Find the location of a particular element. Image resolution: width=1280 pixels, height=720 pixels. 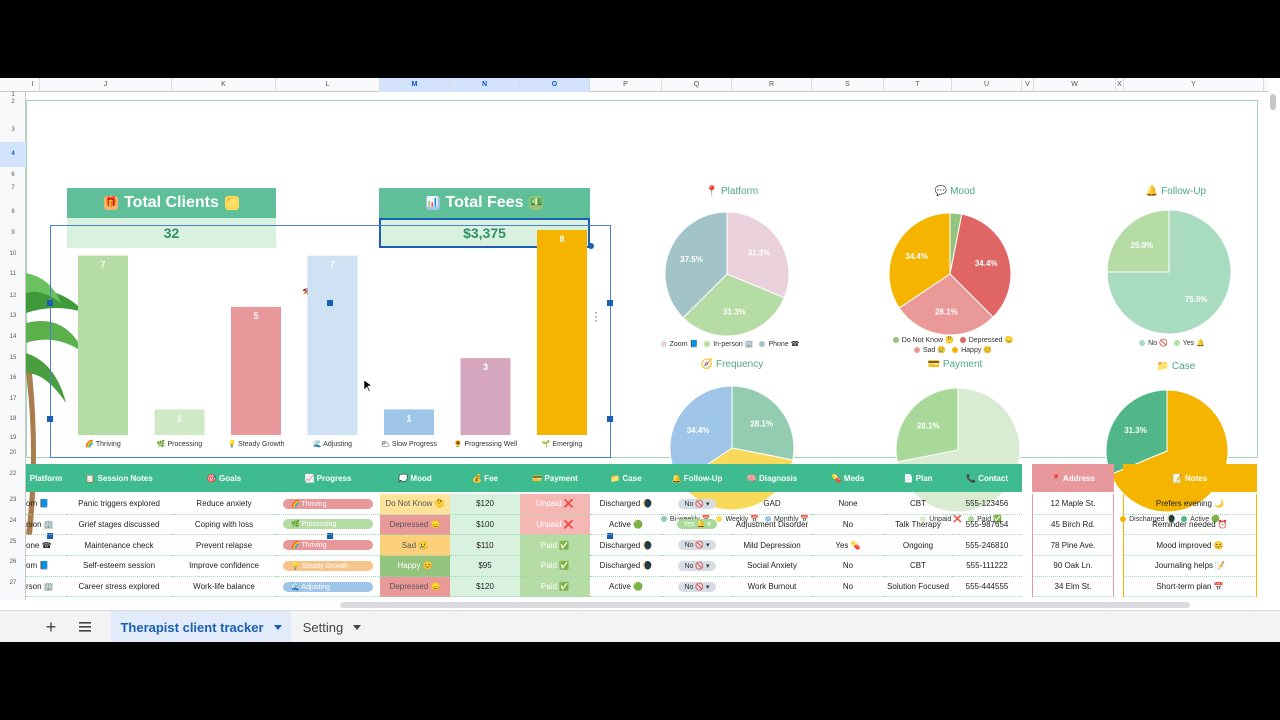

table-header-1: 📋 Session Notes is located at coordinates (119, 478).